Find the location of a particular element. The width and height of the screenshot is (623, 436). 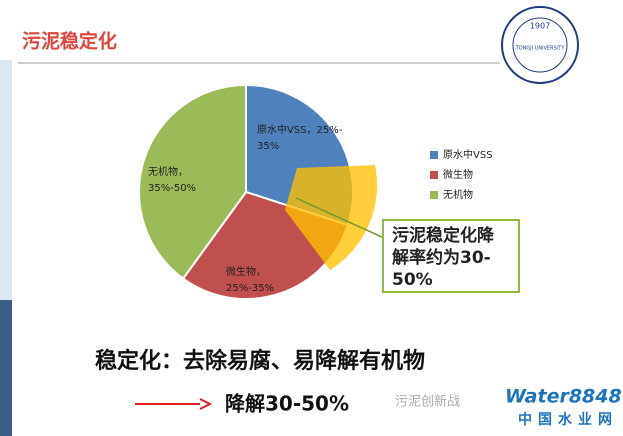

logo-year: 1907 is located at coordinates (540, 26).